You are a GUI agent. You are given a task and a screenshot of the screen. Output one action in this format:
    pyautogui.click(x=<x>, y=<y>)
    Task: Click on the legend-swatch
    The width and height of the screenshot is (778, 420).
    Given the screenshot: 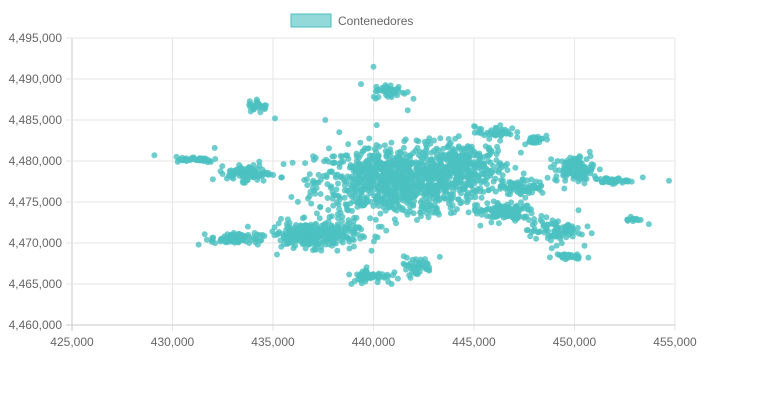 What is the action you would take?
    pyautogui.click(x=311, y=20)
    